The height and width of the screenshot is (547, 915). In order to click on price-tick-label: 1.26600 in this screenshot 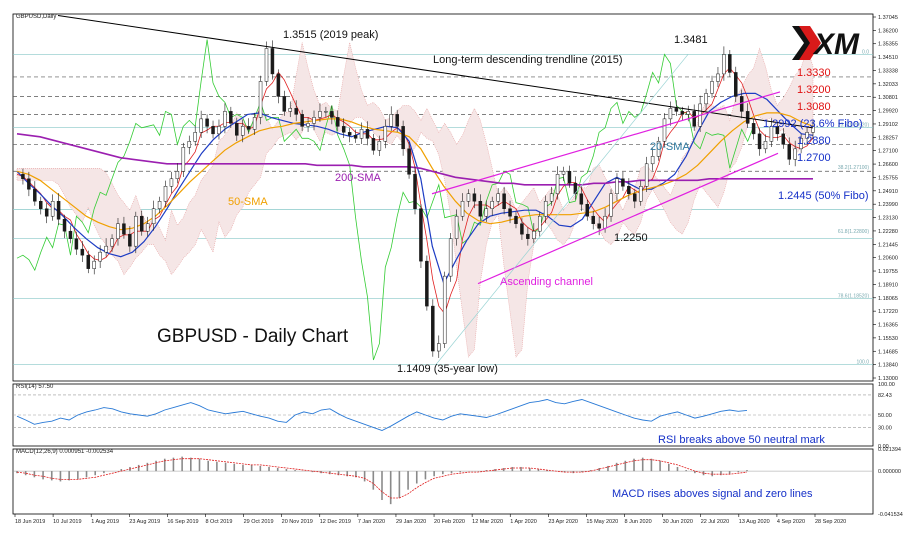, I will do `click(888, 165)`.